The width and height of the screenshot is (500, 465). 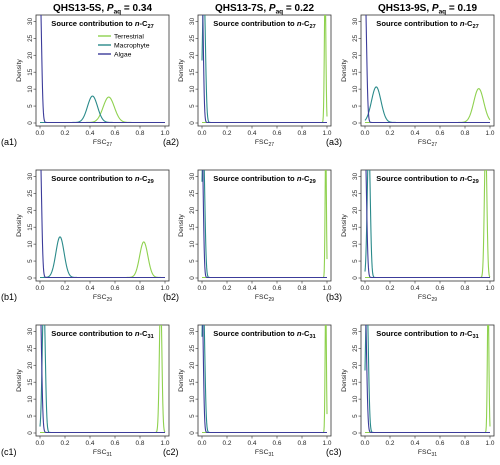 I want to click on column-title: QHS13-7S, Paq = 0.22, so click(x=264, y=9).